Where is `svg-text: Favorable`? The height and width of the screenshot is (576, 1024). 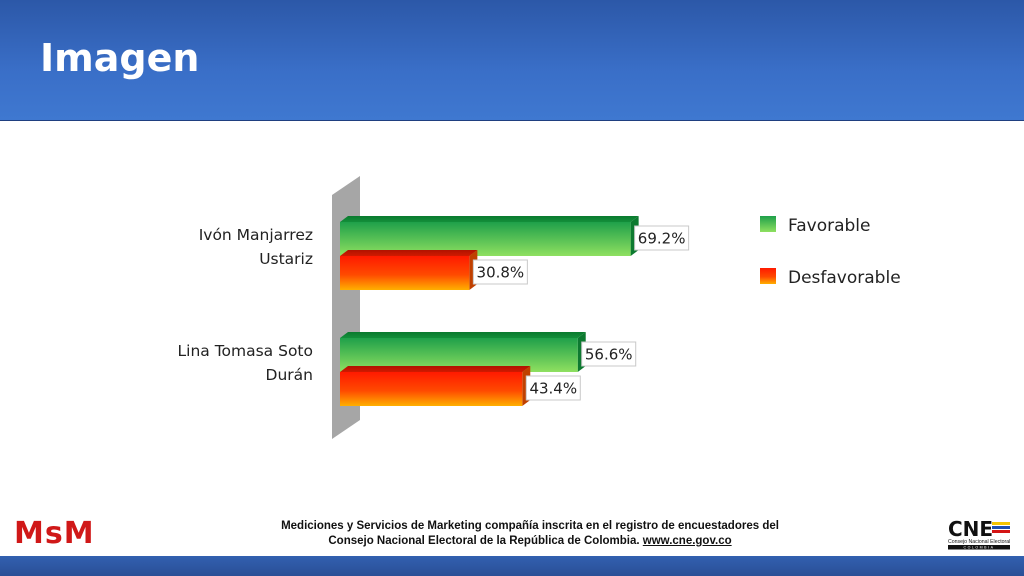
svg-text: Favorable is located at coordinates (829, 226).